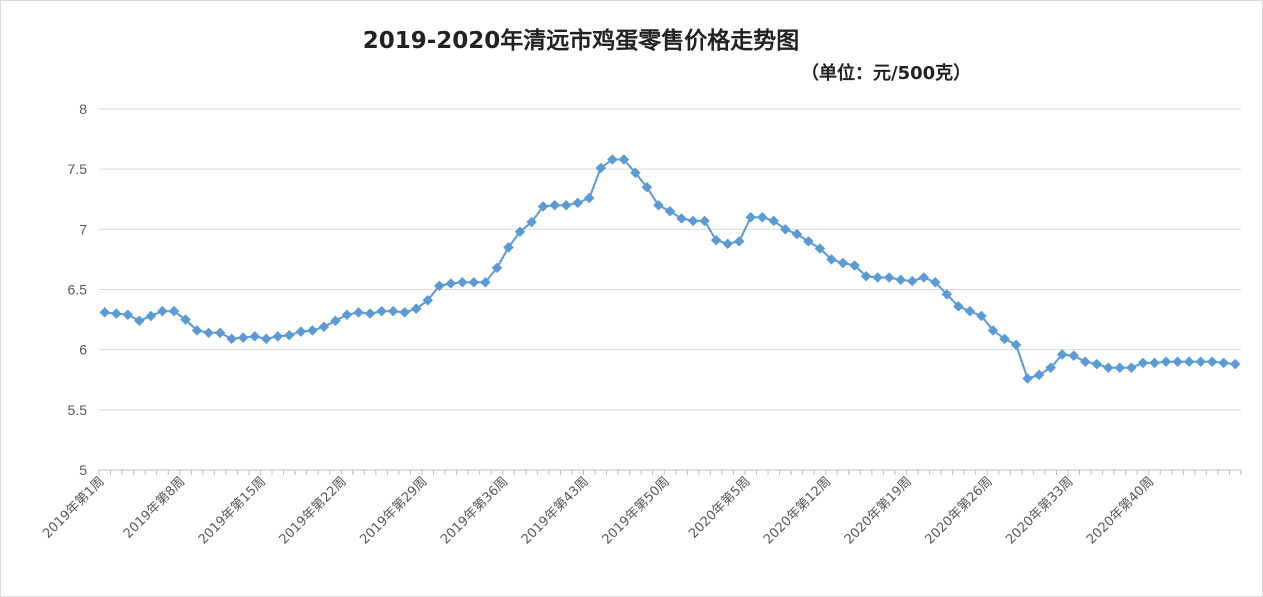  Describe the element at coordinates (393, 510) in the screenshot. I see `x-tick-label: 2019年第29周` at that location.